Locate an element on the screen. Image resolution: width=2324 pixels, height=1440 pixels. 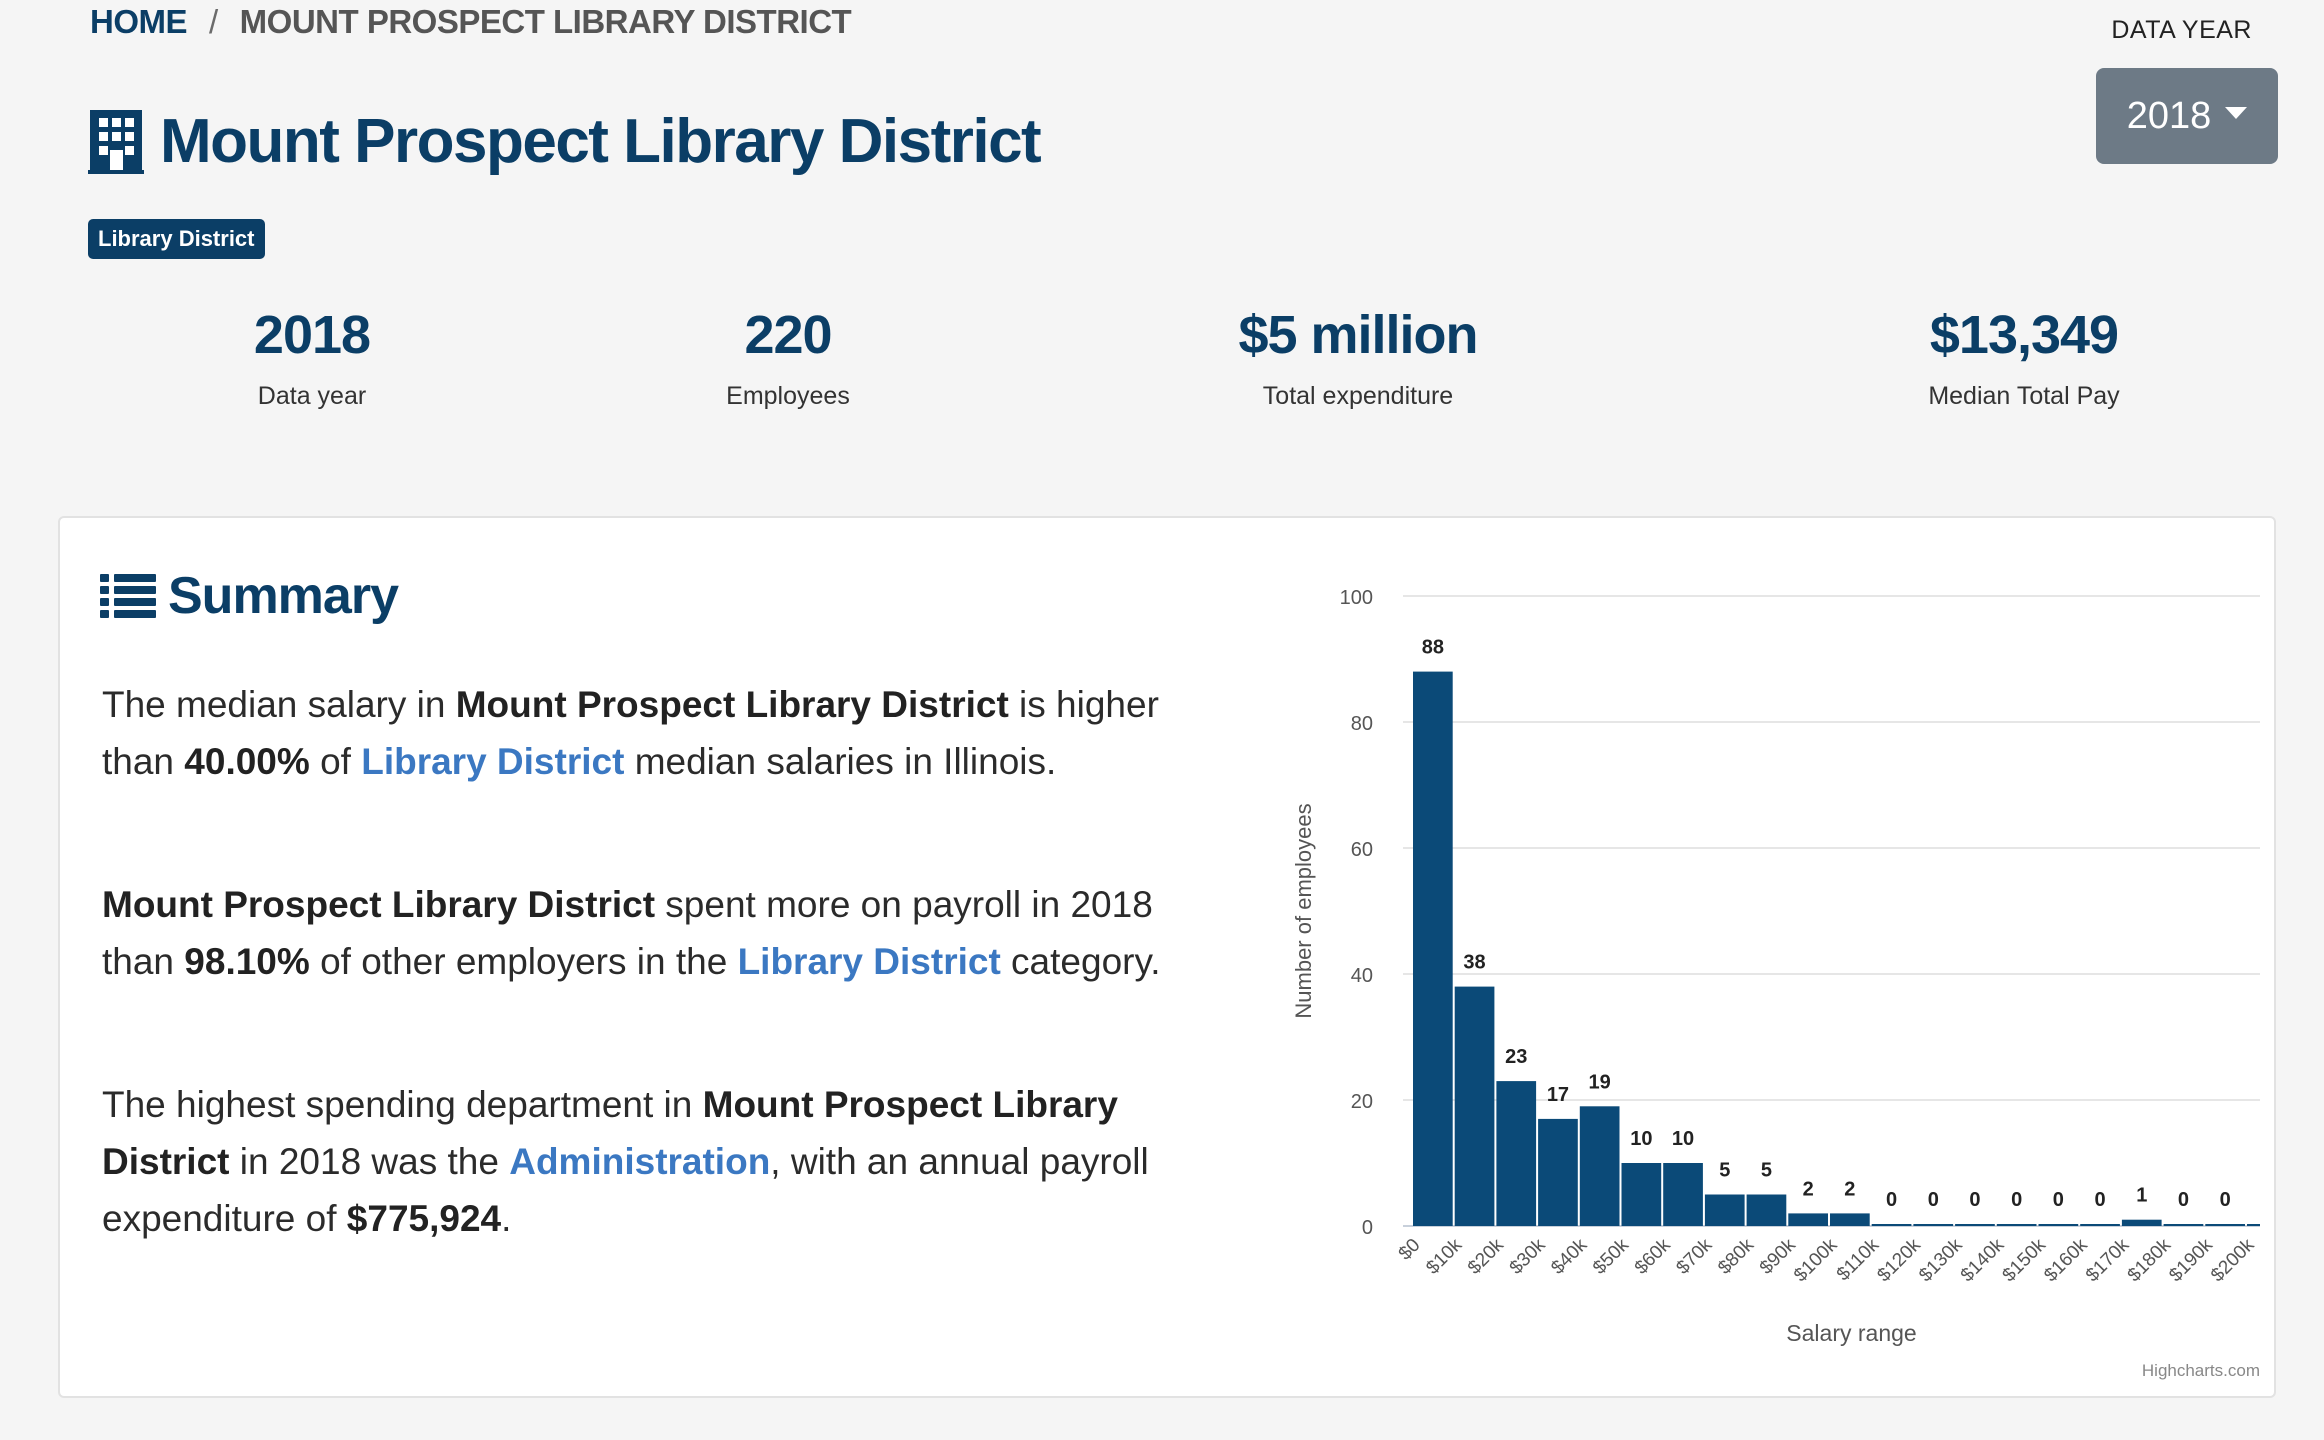
stat-employees: 220 Employees is located at coordinates (788, 355).